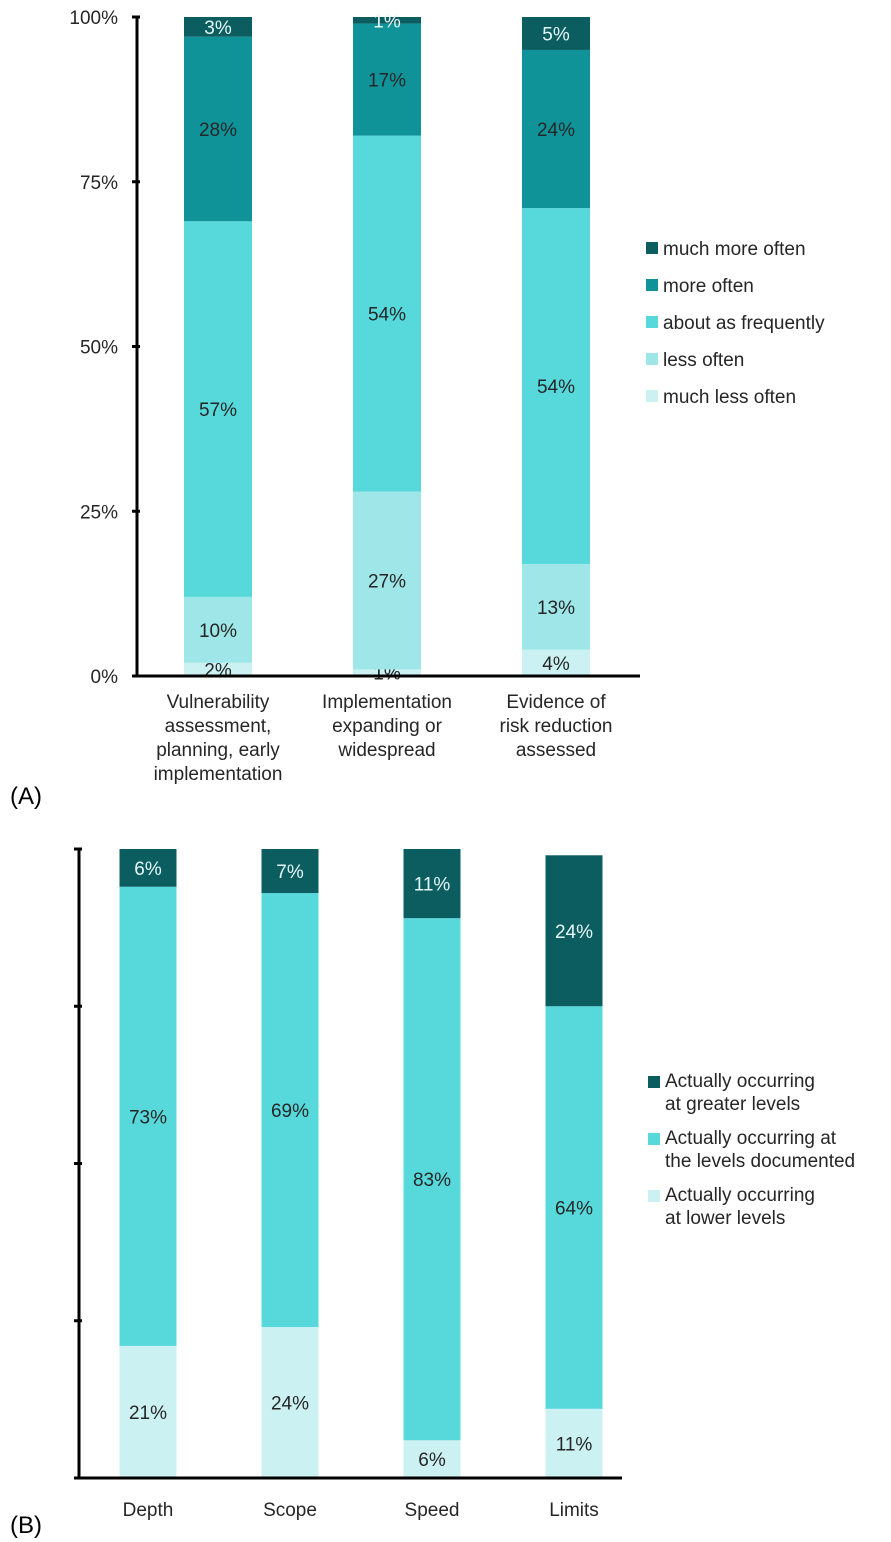 Image resolution: width=891 pixels, height=1542 pixels. I want to click on y-tick-label: 50%, so click(99, 348).